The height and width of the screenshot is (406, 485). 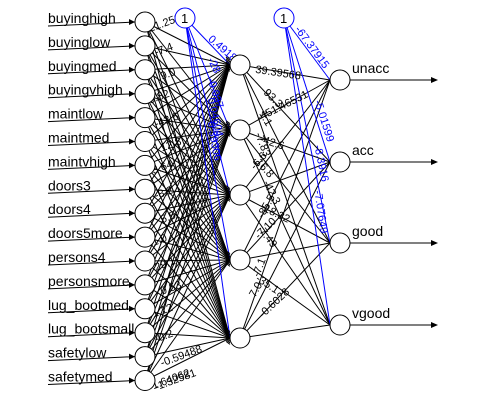 What do you see at coordinates (323, 120) in the screenshot?
I see `bias-output-weight-label: -5.01599` at bounding box center [323, 120].